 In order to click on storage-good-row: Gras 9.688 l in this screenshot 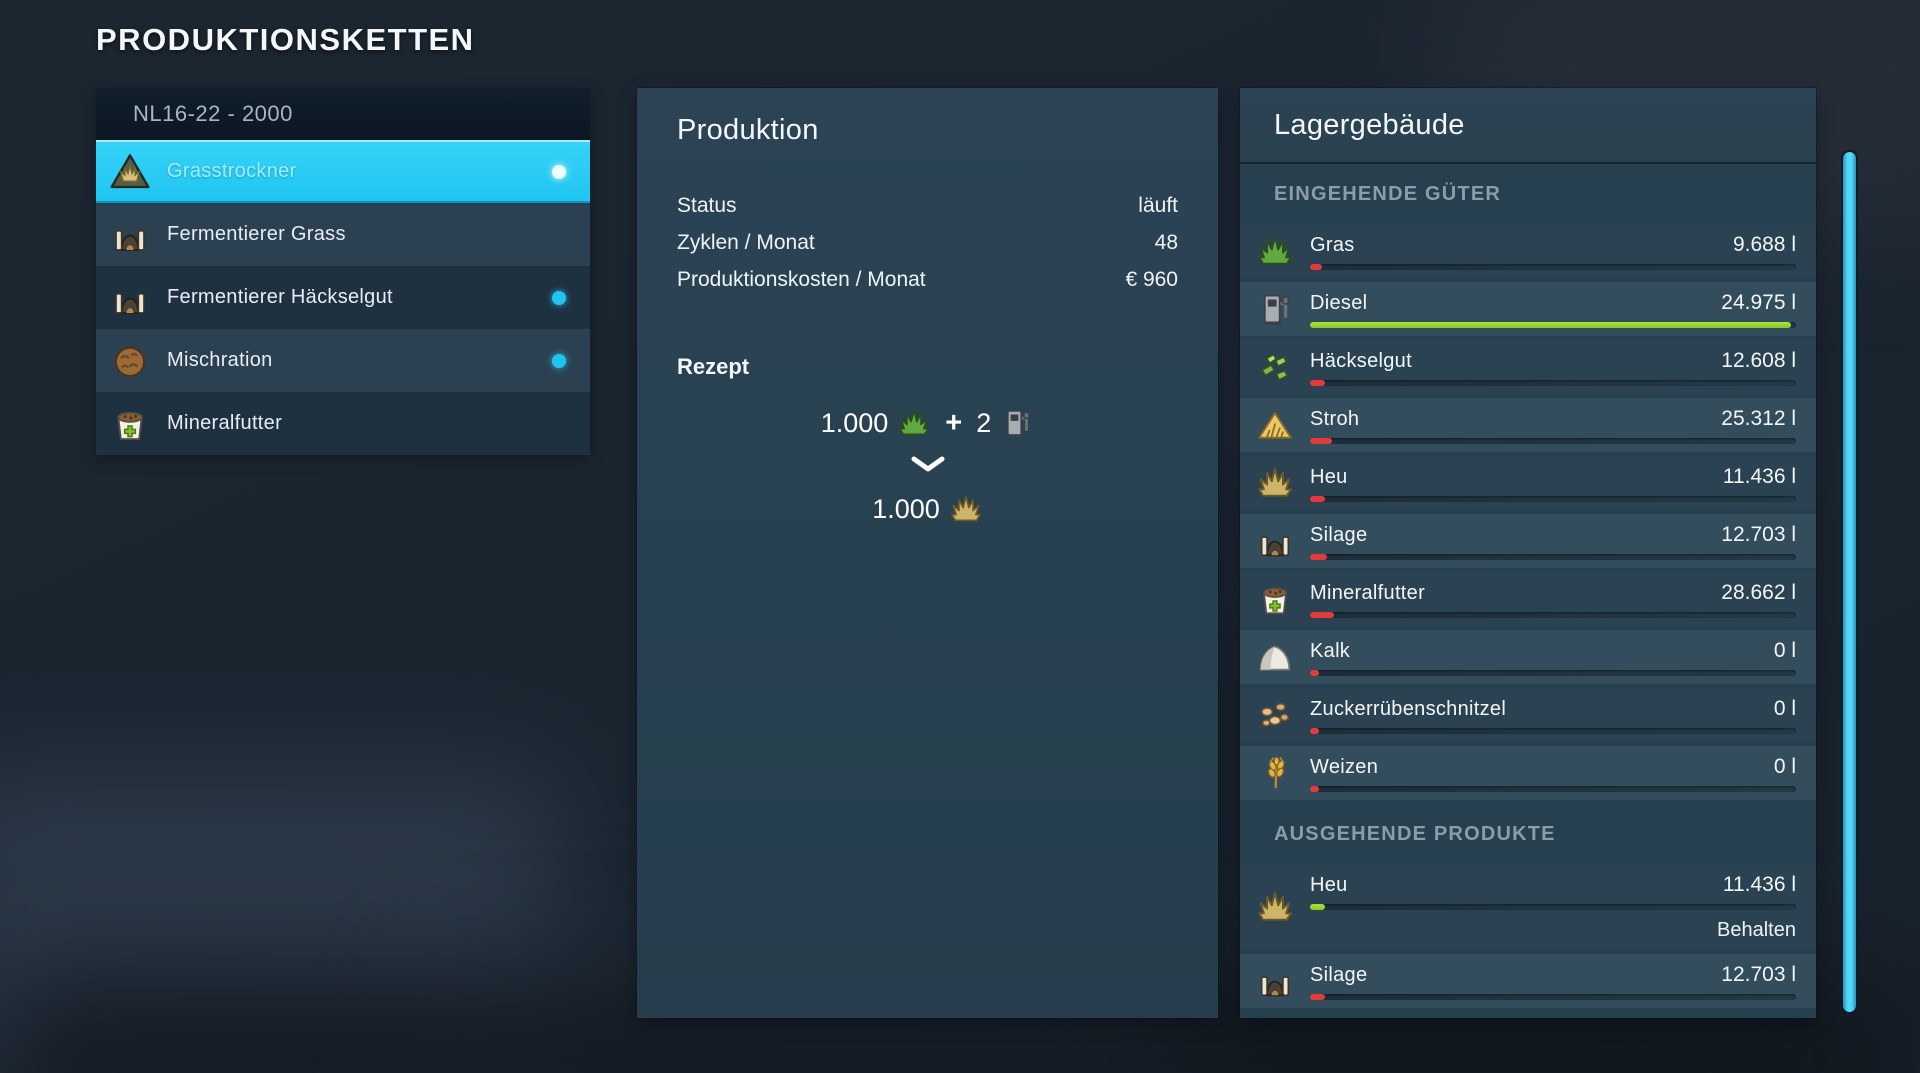, I will do `click(1528, 251)`.